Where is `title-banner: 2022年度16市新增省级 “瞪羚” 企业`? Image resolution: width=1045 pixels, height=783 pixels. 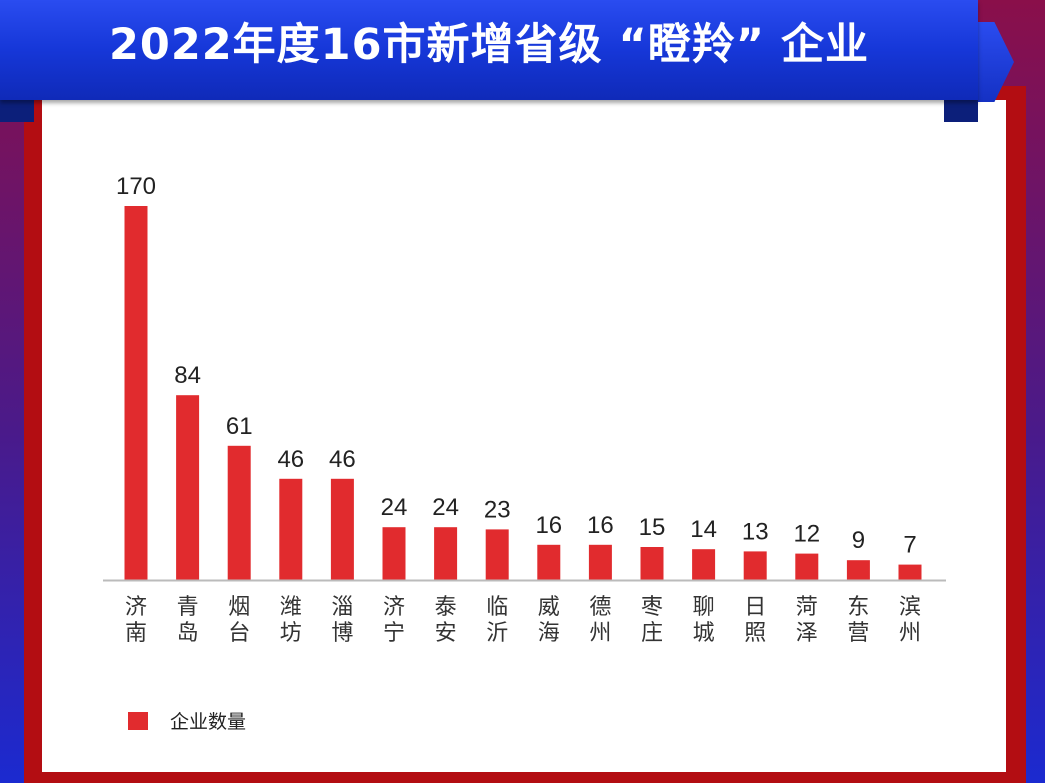
title-banner: 2022年度16市新增省级 “瞪羚” 企业 is located at coordinates (489, 50).